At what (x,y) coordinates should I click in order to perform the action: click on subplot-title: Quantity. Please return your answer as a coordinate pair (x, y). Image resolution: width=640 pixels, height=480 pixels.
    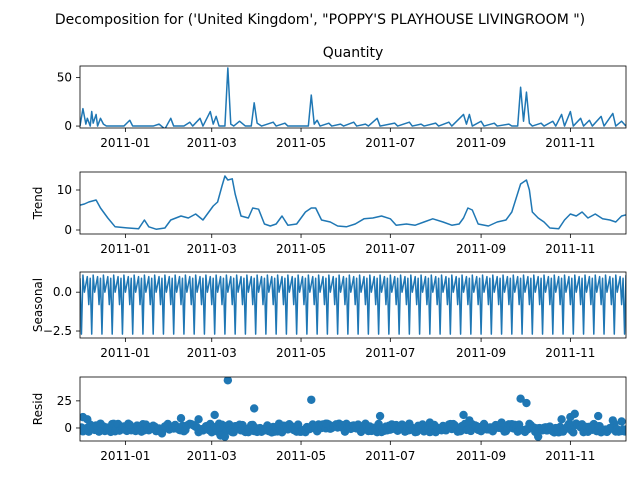
    Looking at the image, I should click on (353, 53).